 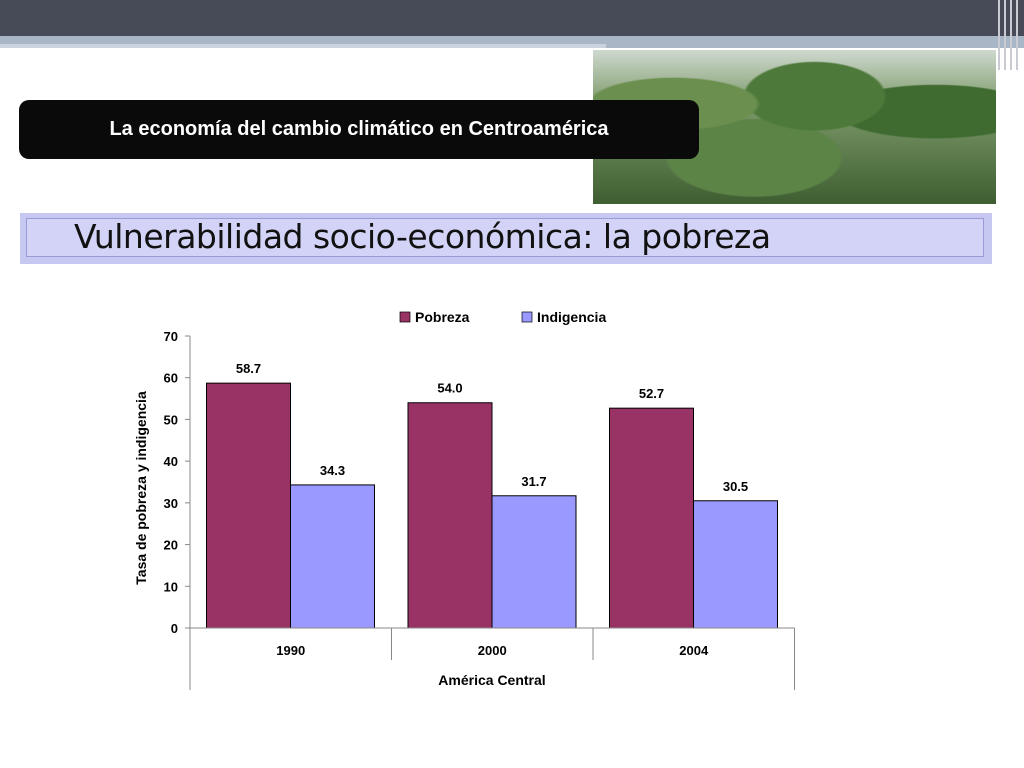 What do you see at coordinates (735, 486) in the screenshot?
I see `data-label: 30.5` at bounding box center [735, 486].